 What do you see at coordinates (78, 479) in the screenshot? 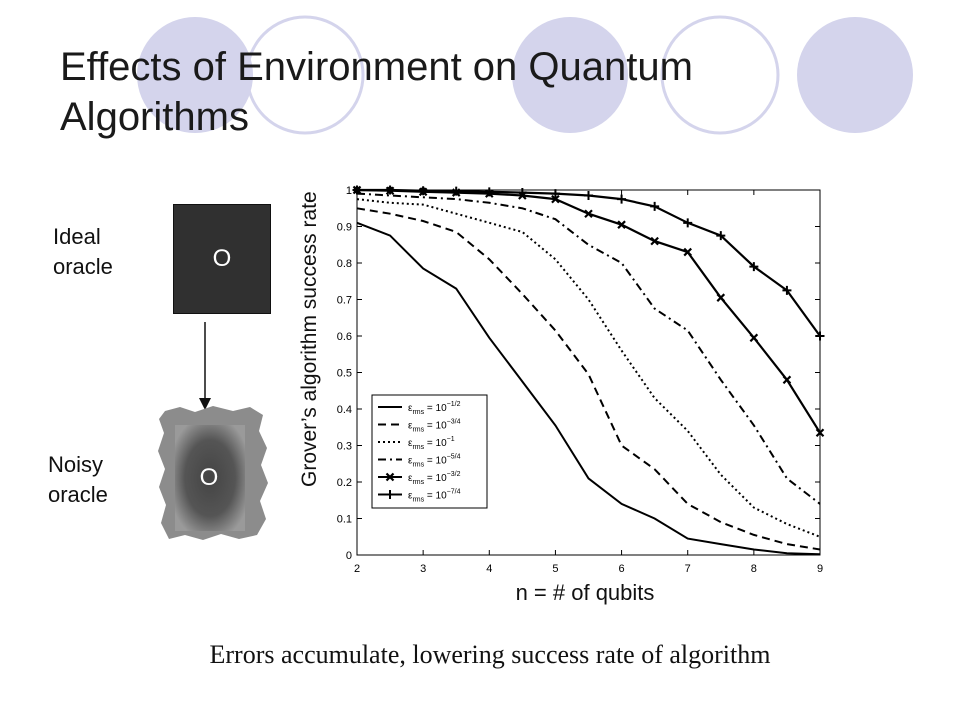
I see `noisy-oracle-label: Noisy oracle` at bounding box center [78, 479].